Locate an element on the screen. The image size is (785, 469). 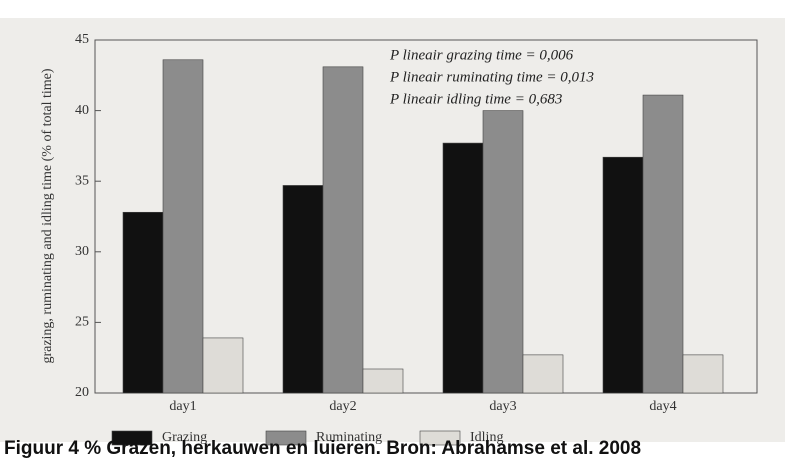
legend-label: Grazing is located at coordinates (184, 437).